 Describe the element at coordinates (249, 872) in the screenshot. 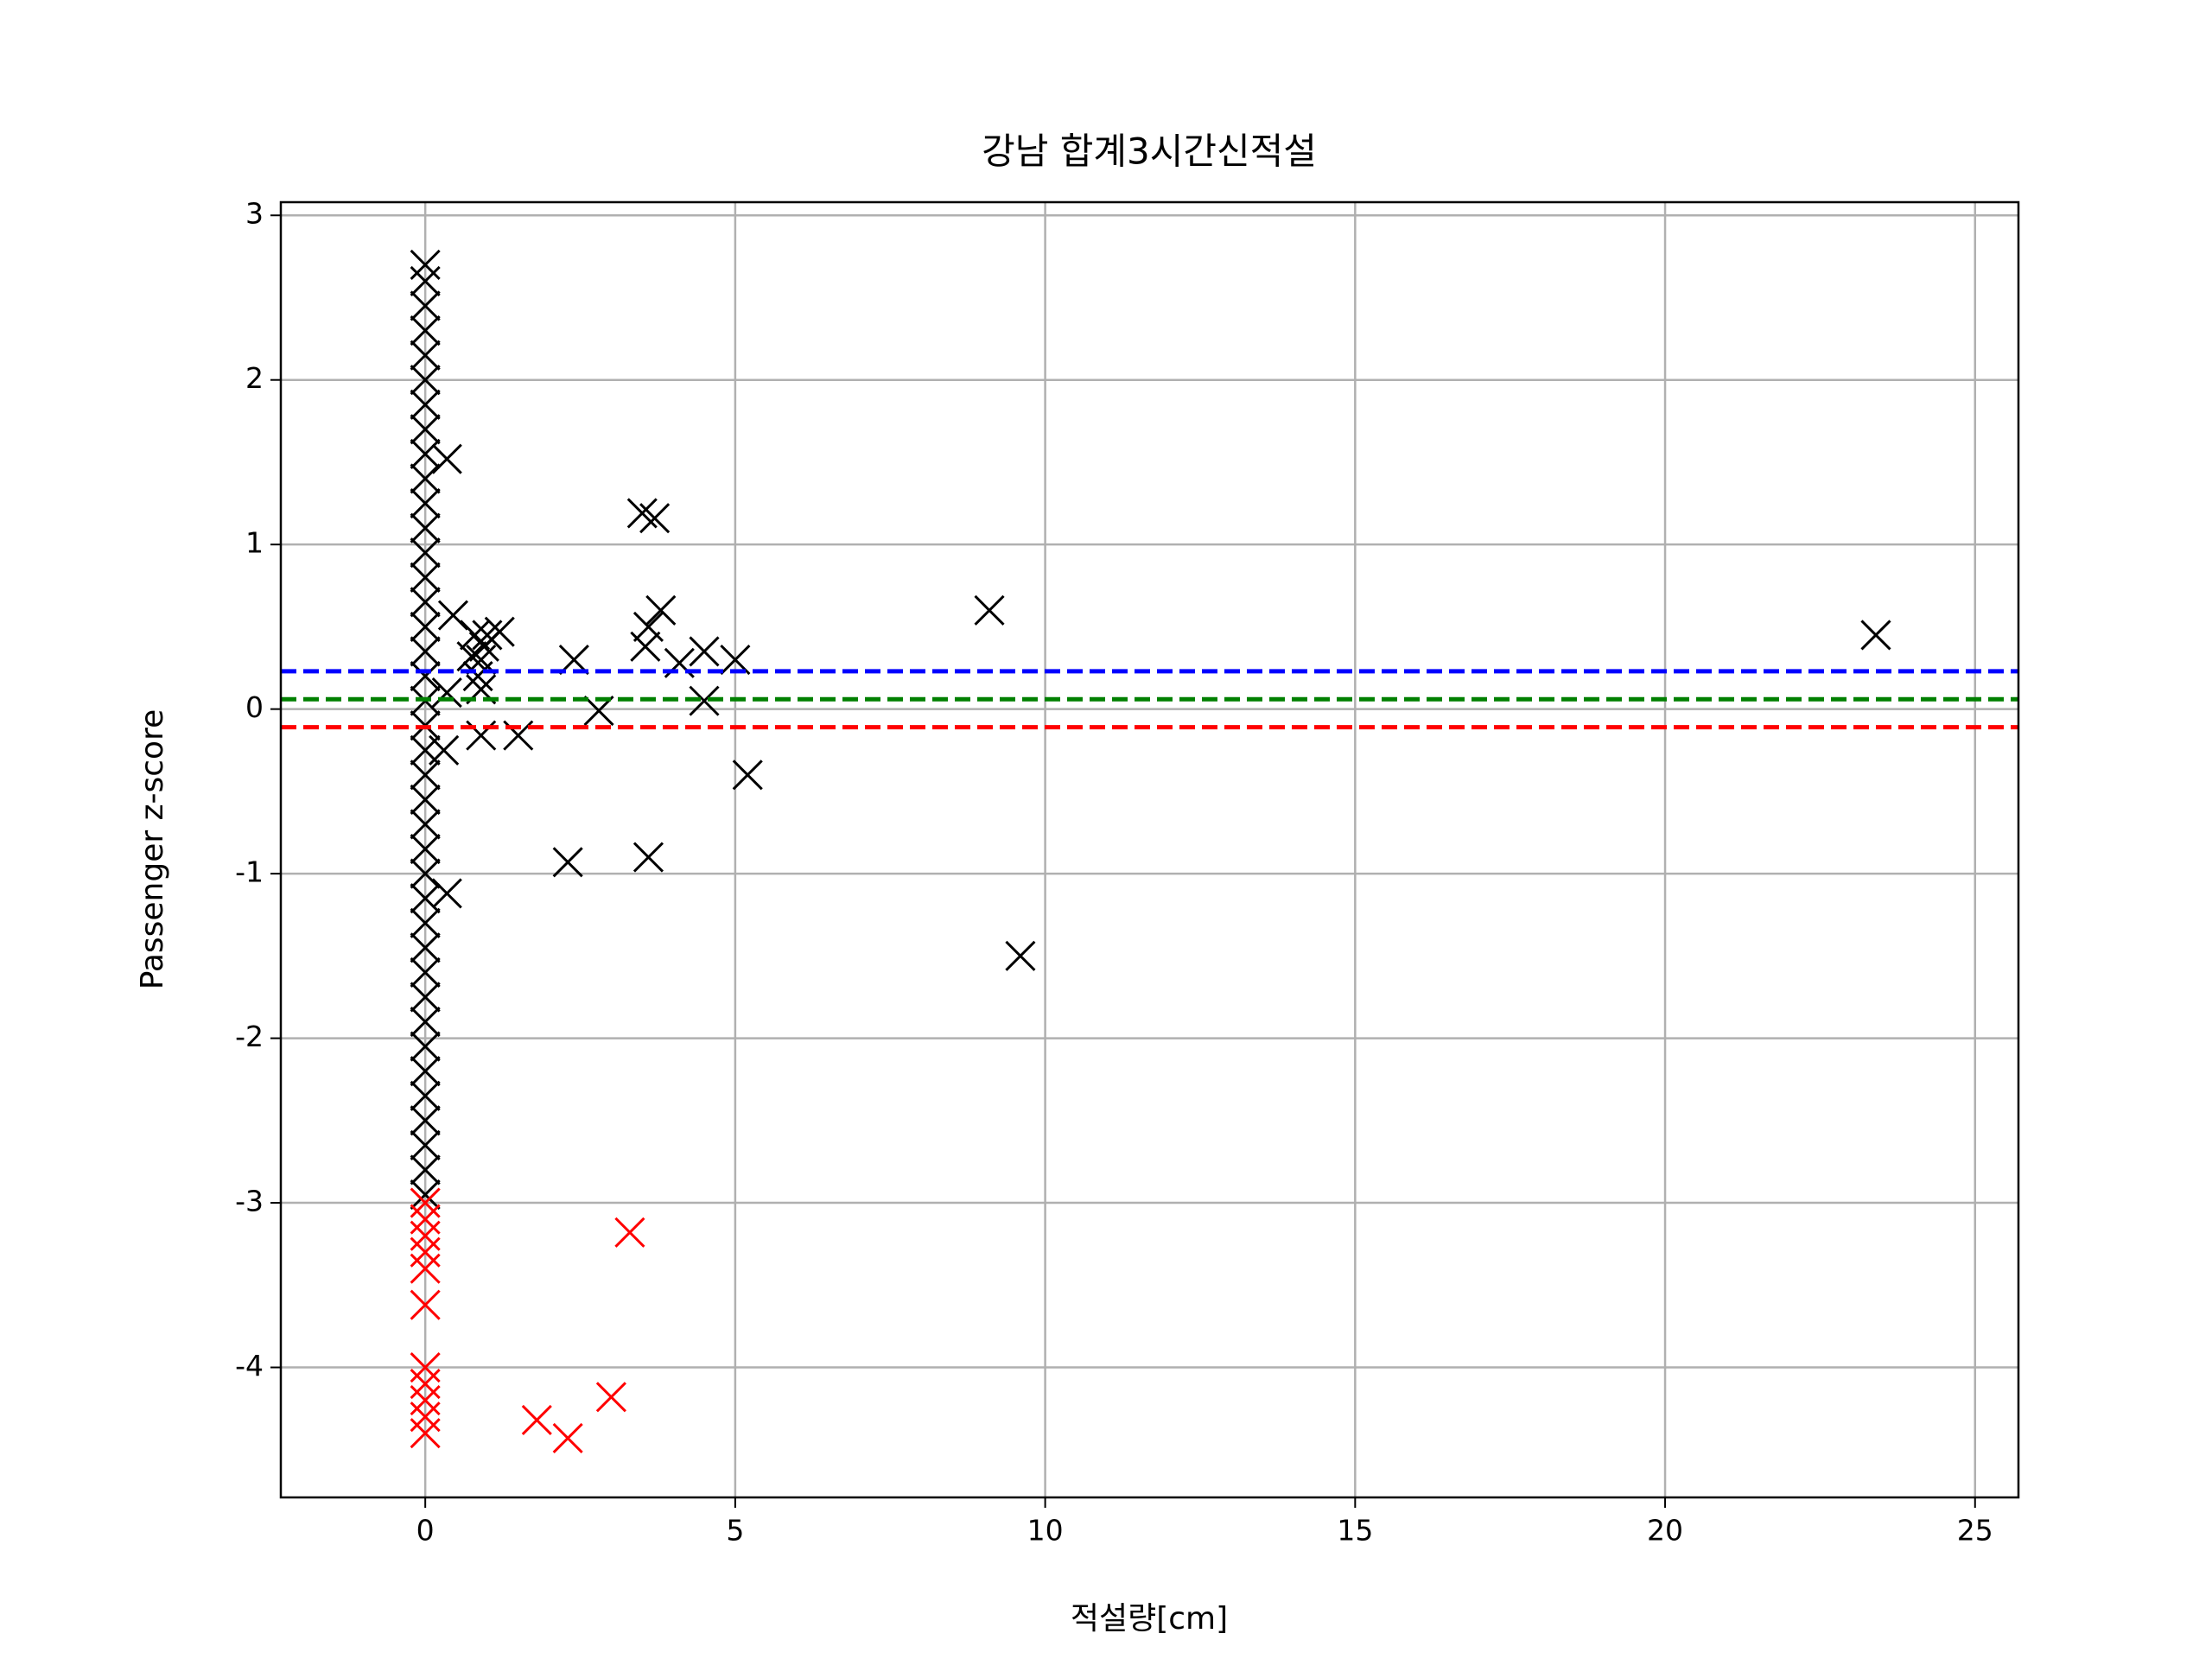

I see `y-tick-label: -1` at that location.